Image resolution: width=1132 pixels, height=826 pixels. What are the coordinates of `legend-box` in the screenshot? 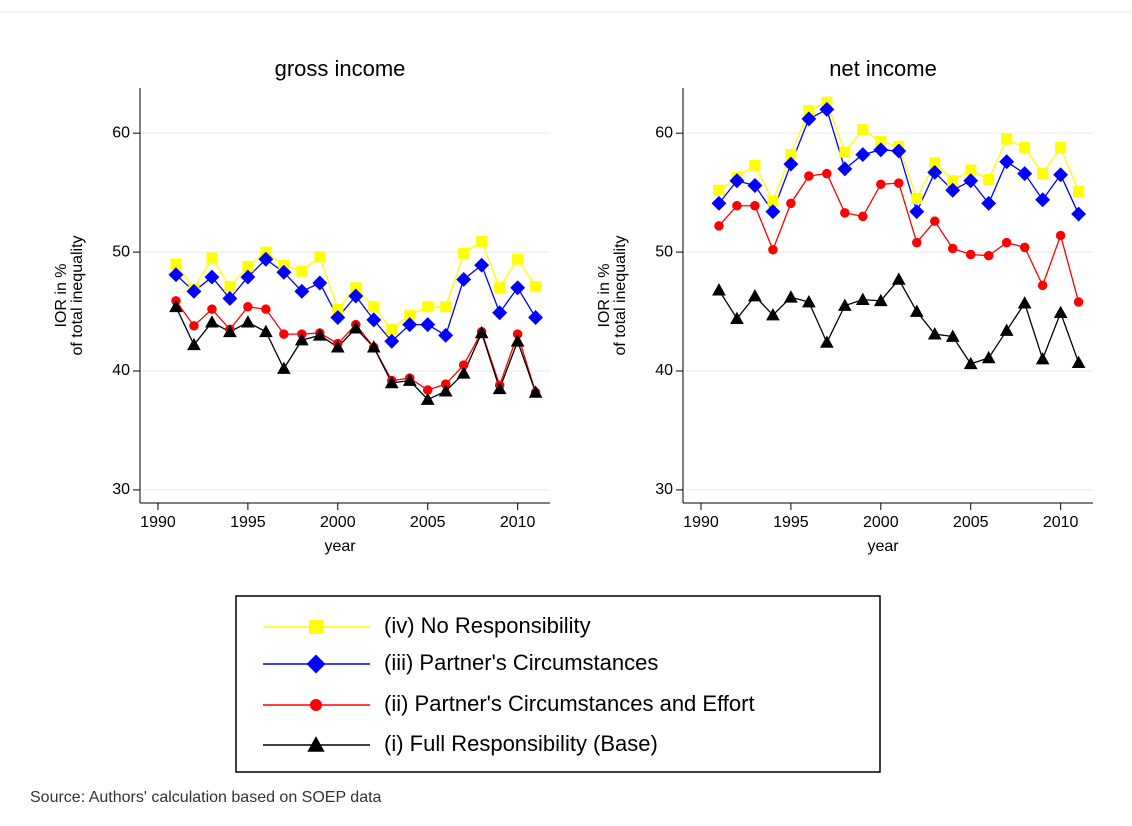 It's located at (558, 684).